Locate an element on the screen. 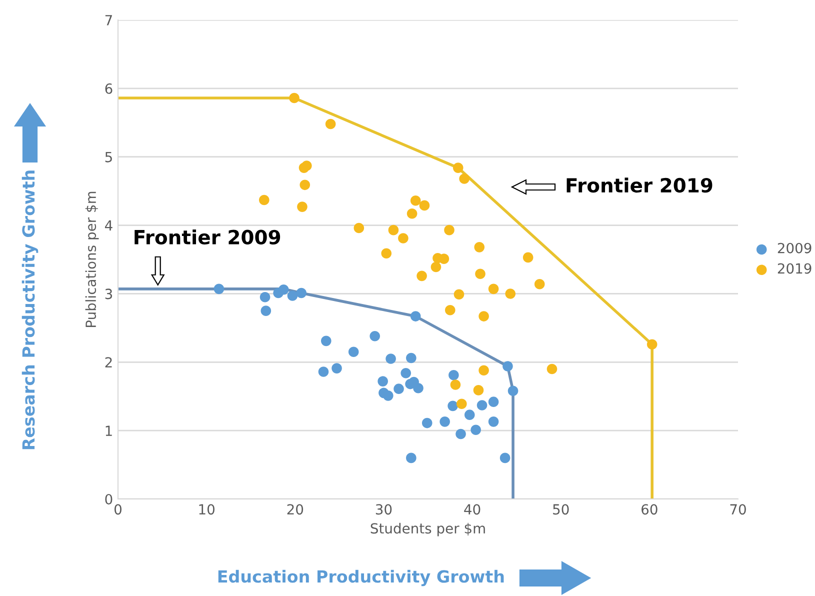 The width and height of the screenshot is (815, 596). y-axis-title: Publications per $m is located at coordinates (92, 259).